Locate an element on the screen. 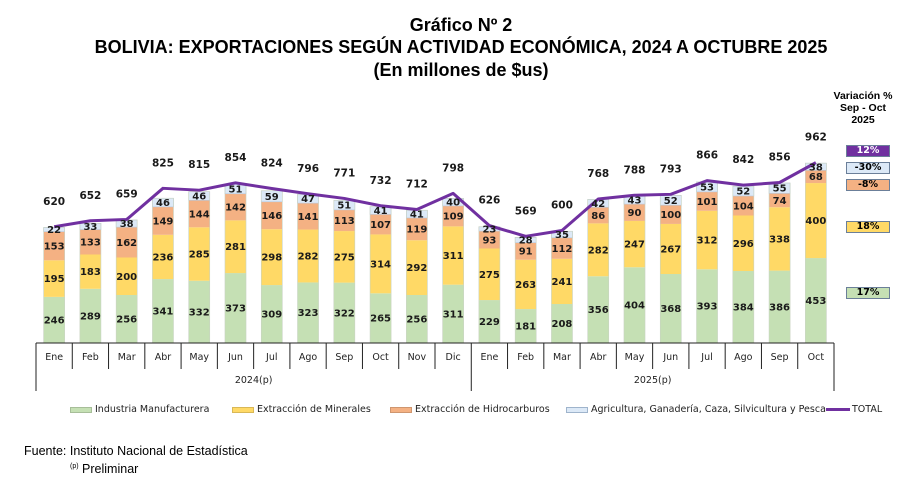 This screenshot has width=922, height=490. x-tick-label: Jun is located at coordinates (670, 357).